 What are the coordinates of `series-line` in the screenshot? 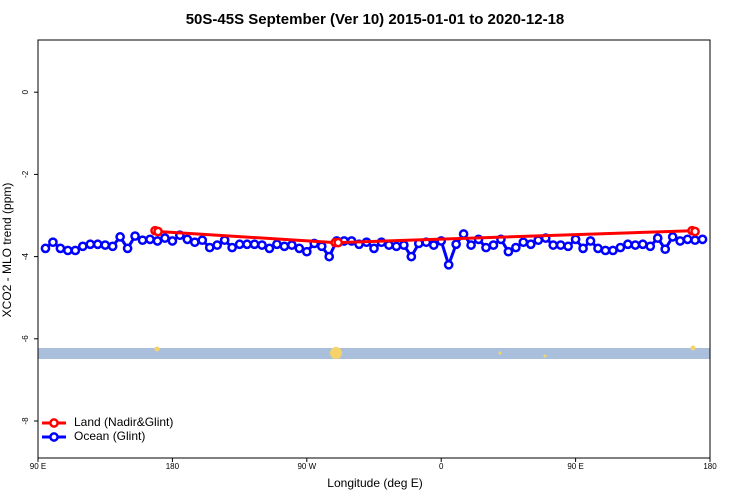 It's located at (425, 237).